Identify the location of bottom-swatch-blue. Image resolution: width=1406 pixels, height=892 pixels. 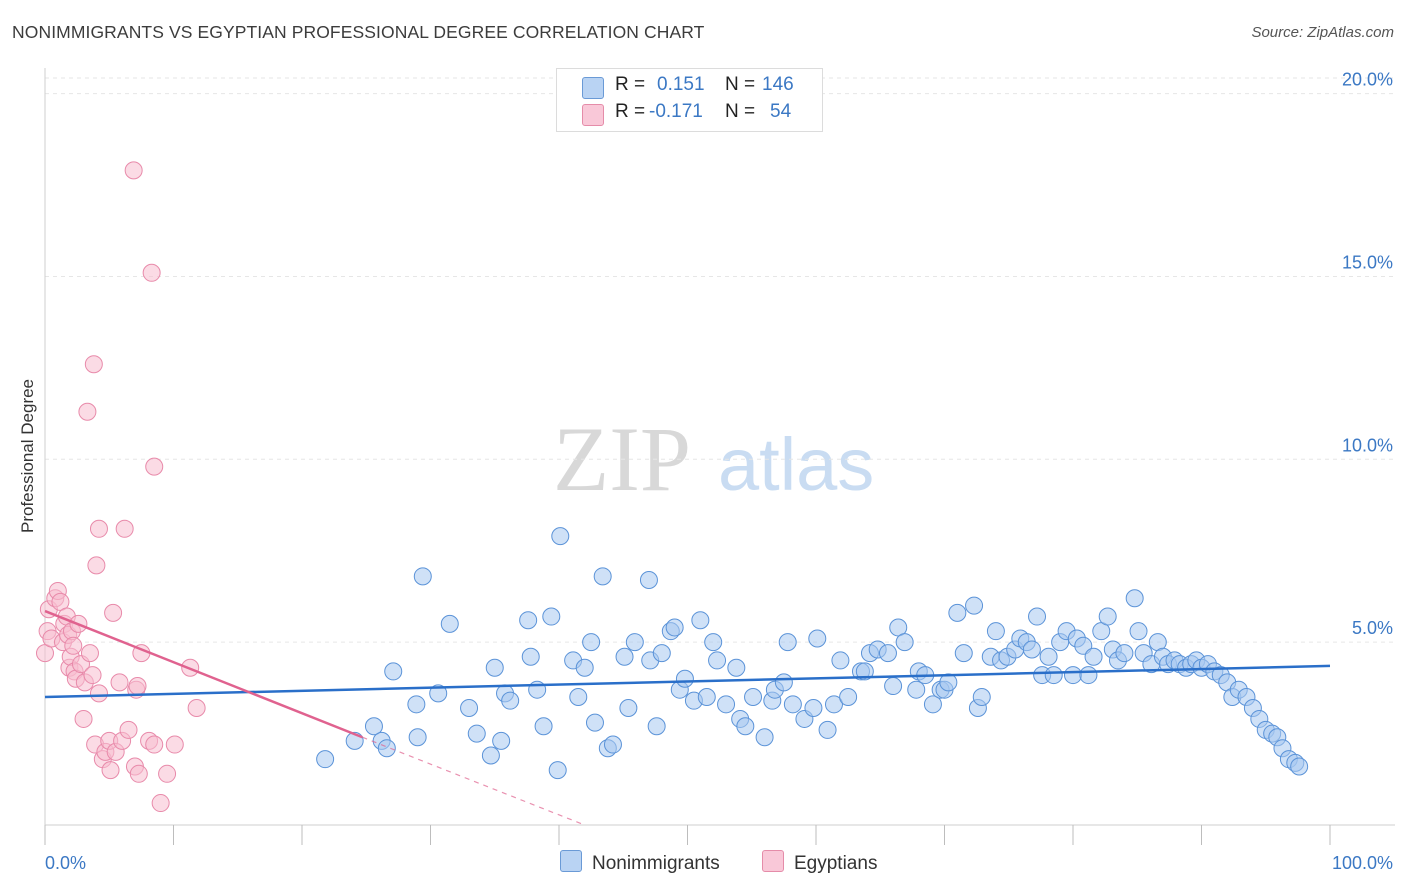
(571, 861).